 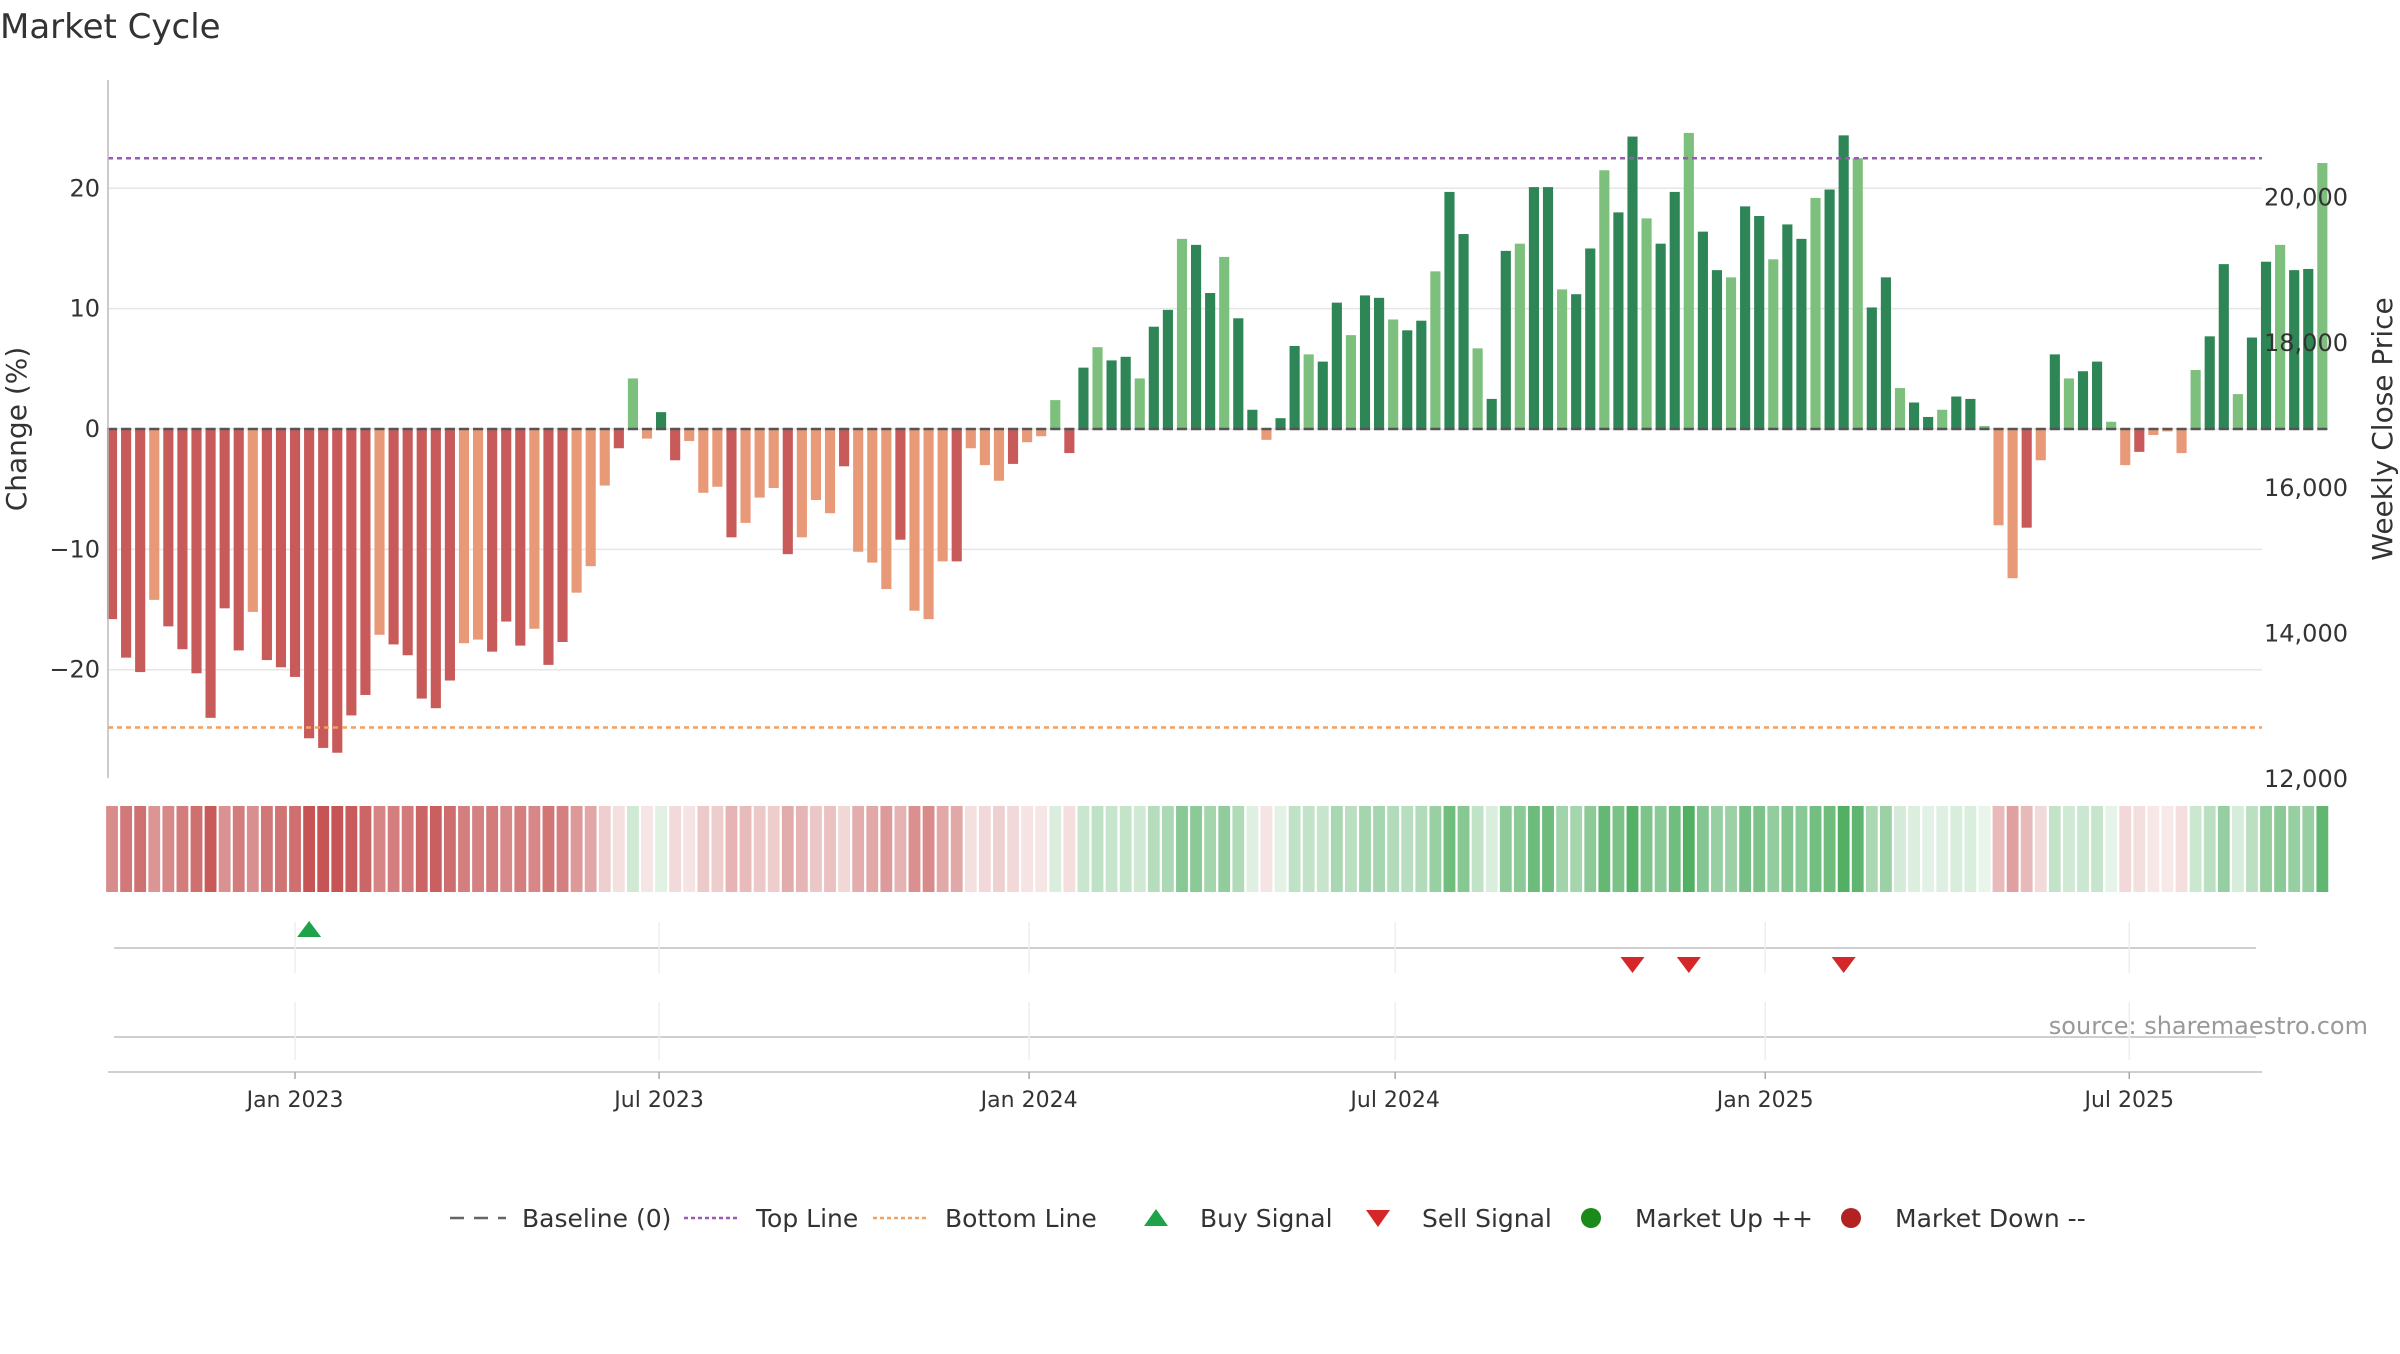 I want to click on legend-buy-triangle-icon, so click(x=1156, y=1217).